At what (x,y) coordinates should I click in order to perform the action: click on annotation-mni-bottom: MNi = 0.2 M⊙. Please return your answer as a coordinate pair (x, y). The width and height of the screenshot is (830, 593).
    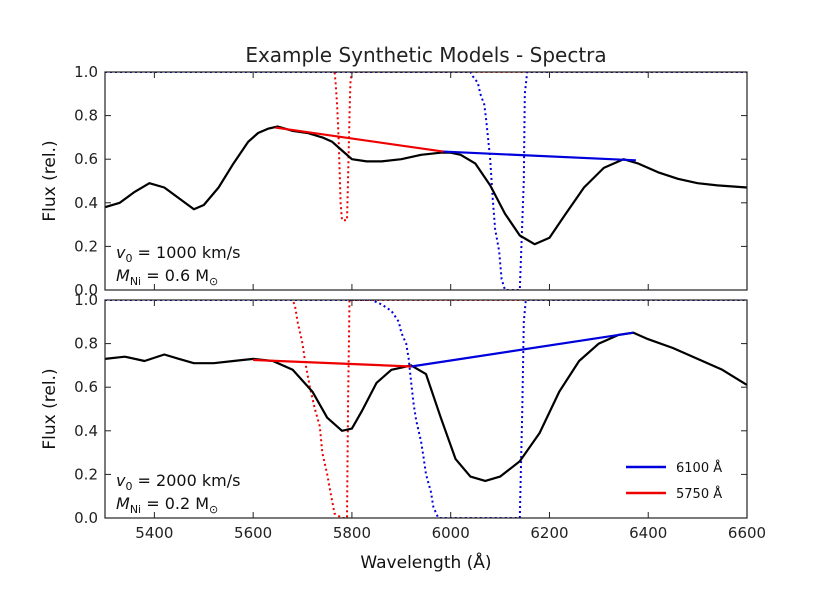
    Looking at the image, I should click on (167, 505).